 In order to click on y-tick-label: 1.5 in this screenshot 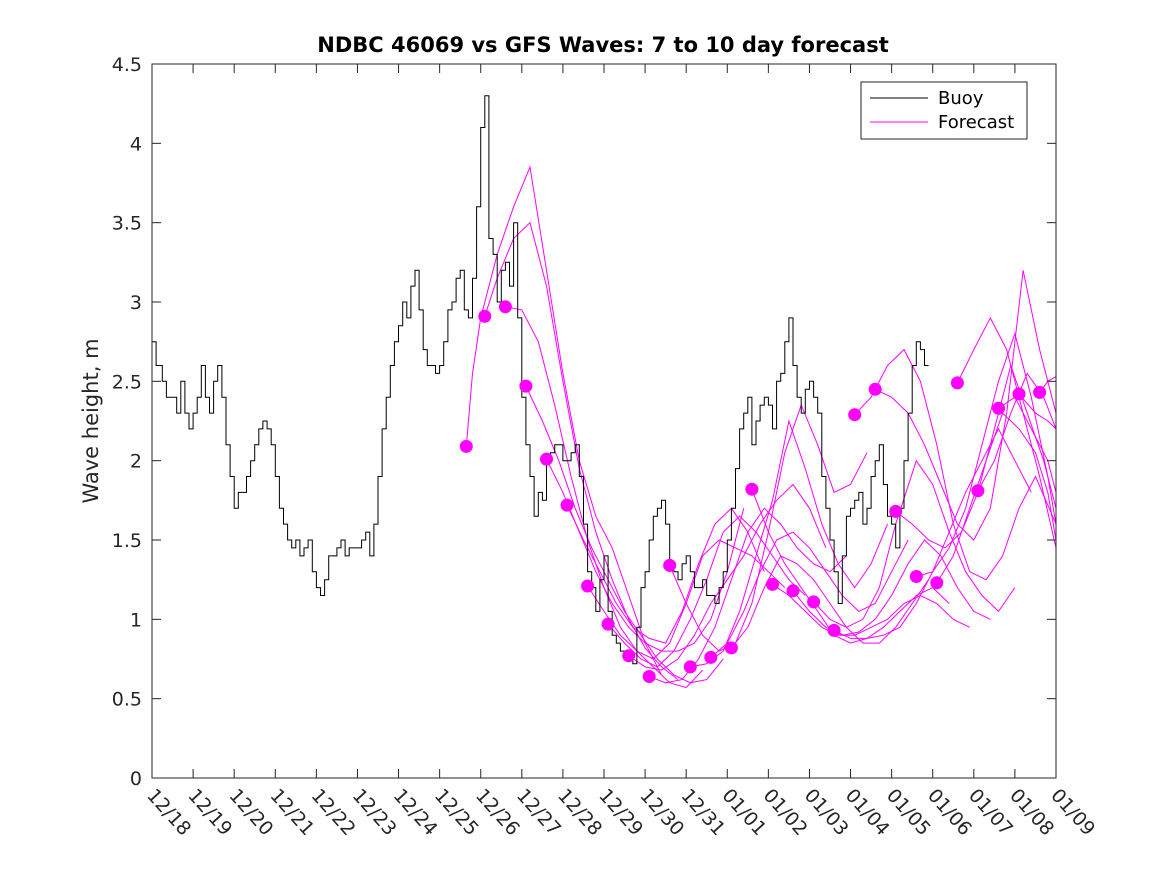, I will do `click(127, 541)`.